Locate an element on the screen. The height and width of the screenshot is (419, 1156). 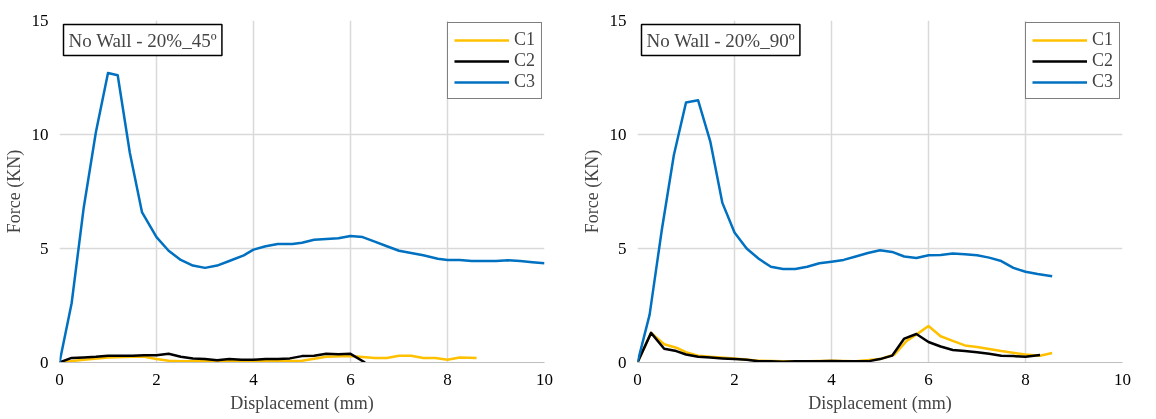
text: No Wall - 20%_90º is located at coordinates (720, 40).